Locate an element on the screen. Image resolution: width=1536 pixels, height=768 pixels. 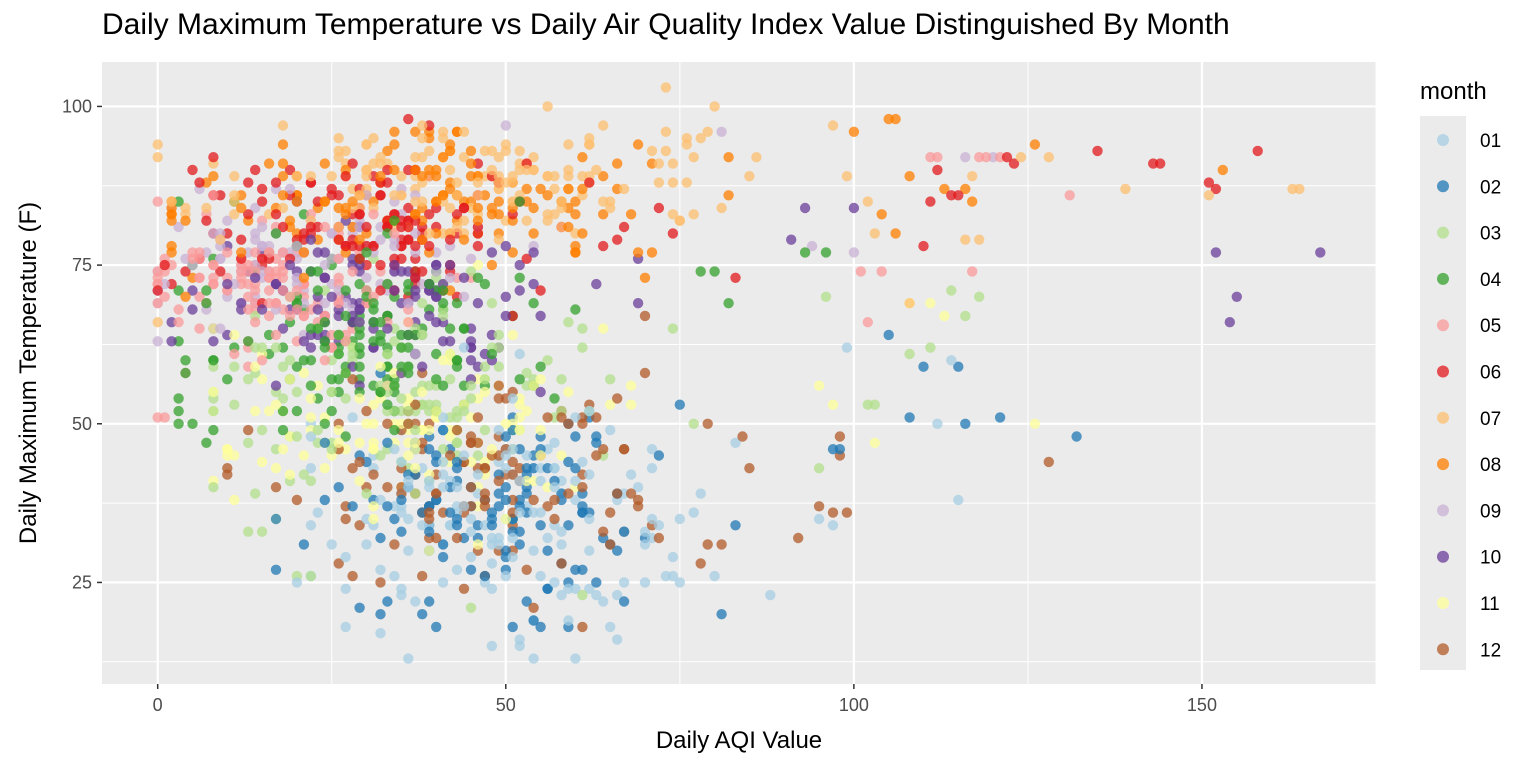
legend: month 01 02 03 04 05 06 07 08 09 10 11 12 is located at coordinates (1461, 374).